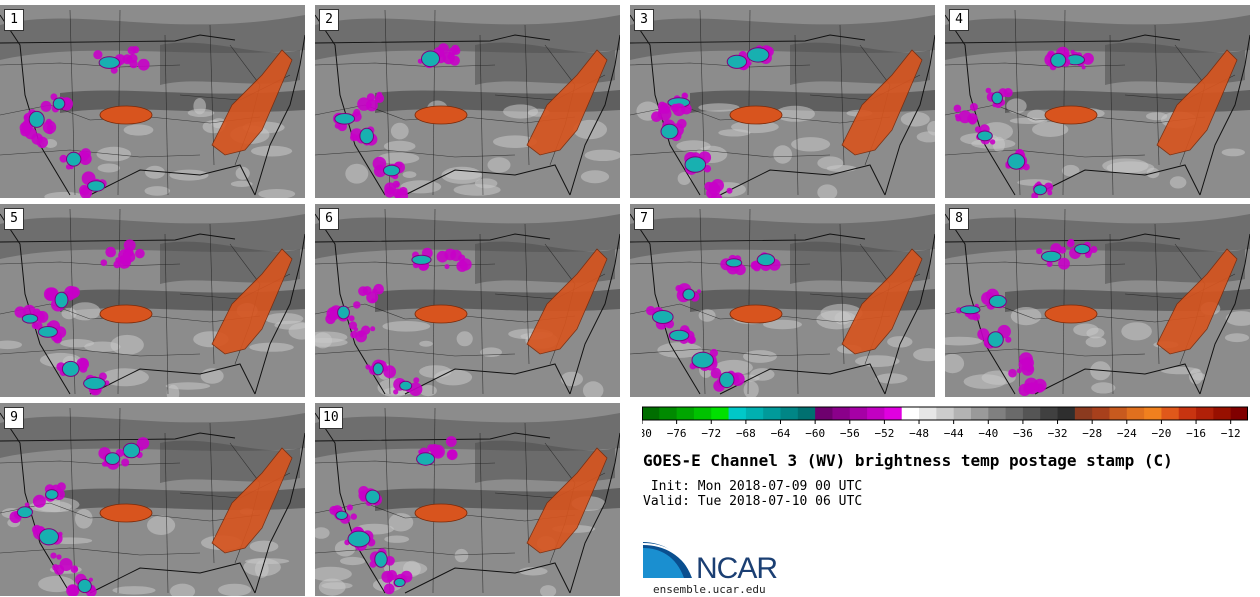  Describe the element at coordinates (753, 501) in the screenshot. I see `valid-time: Valid: Tue 2018-07-10 06 UTC` at that location.